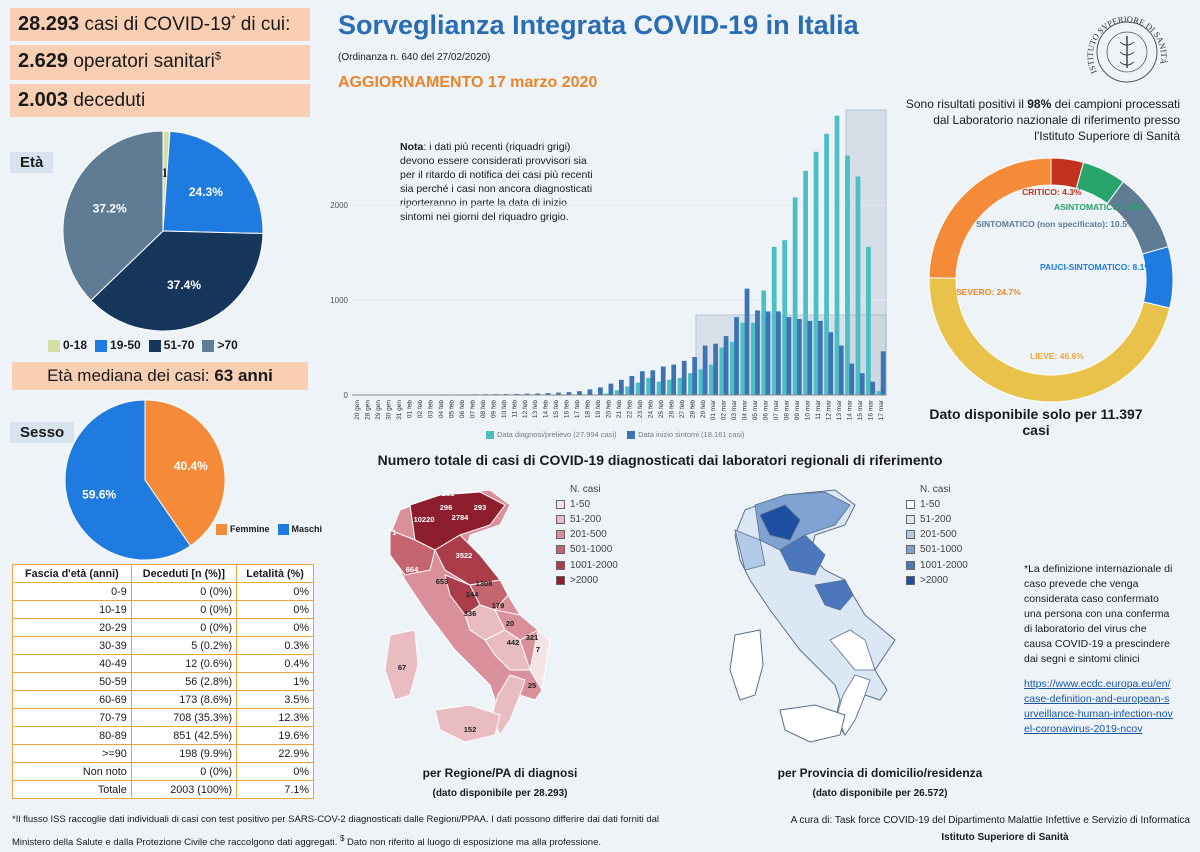 The width and height of the screenshot is (1200, 852). Describe the element at coordinates (609, 409) in the screenshot. I see `x-tick-label: 20 feb` at that location.